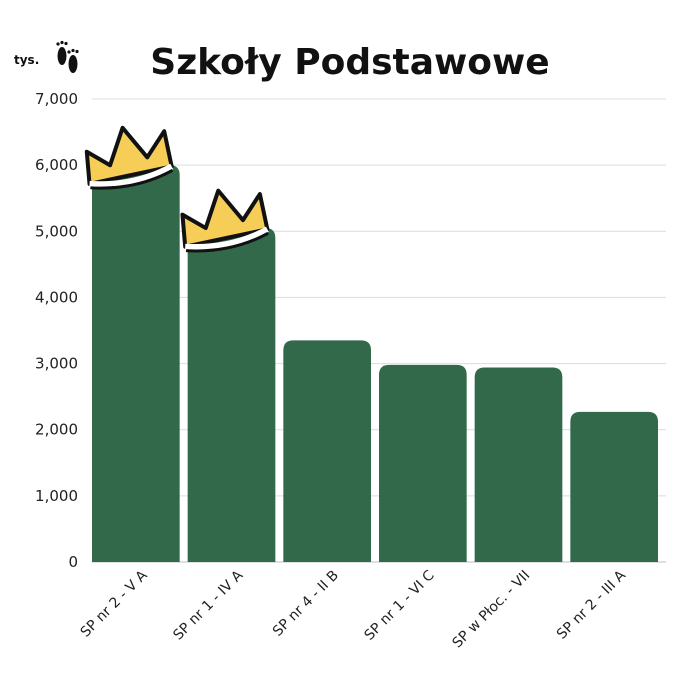  What do you see at coordinates (56, 99) in the screenshot?
I see `y-tick-label: 7,000` at bounding box center [56, 99].